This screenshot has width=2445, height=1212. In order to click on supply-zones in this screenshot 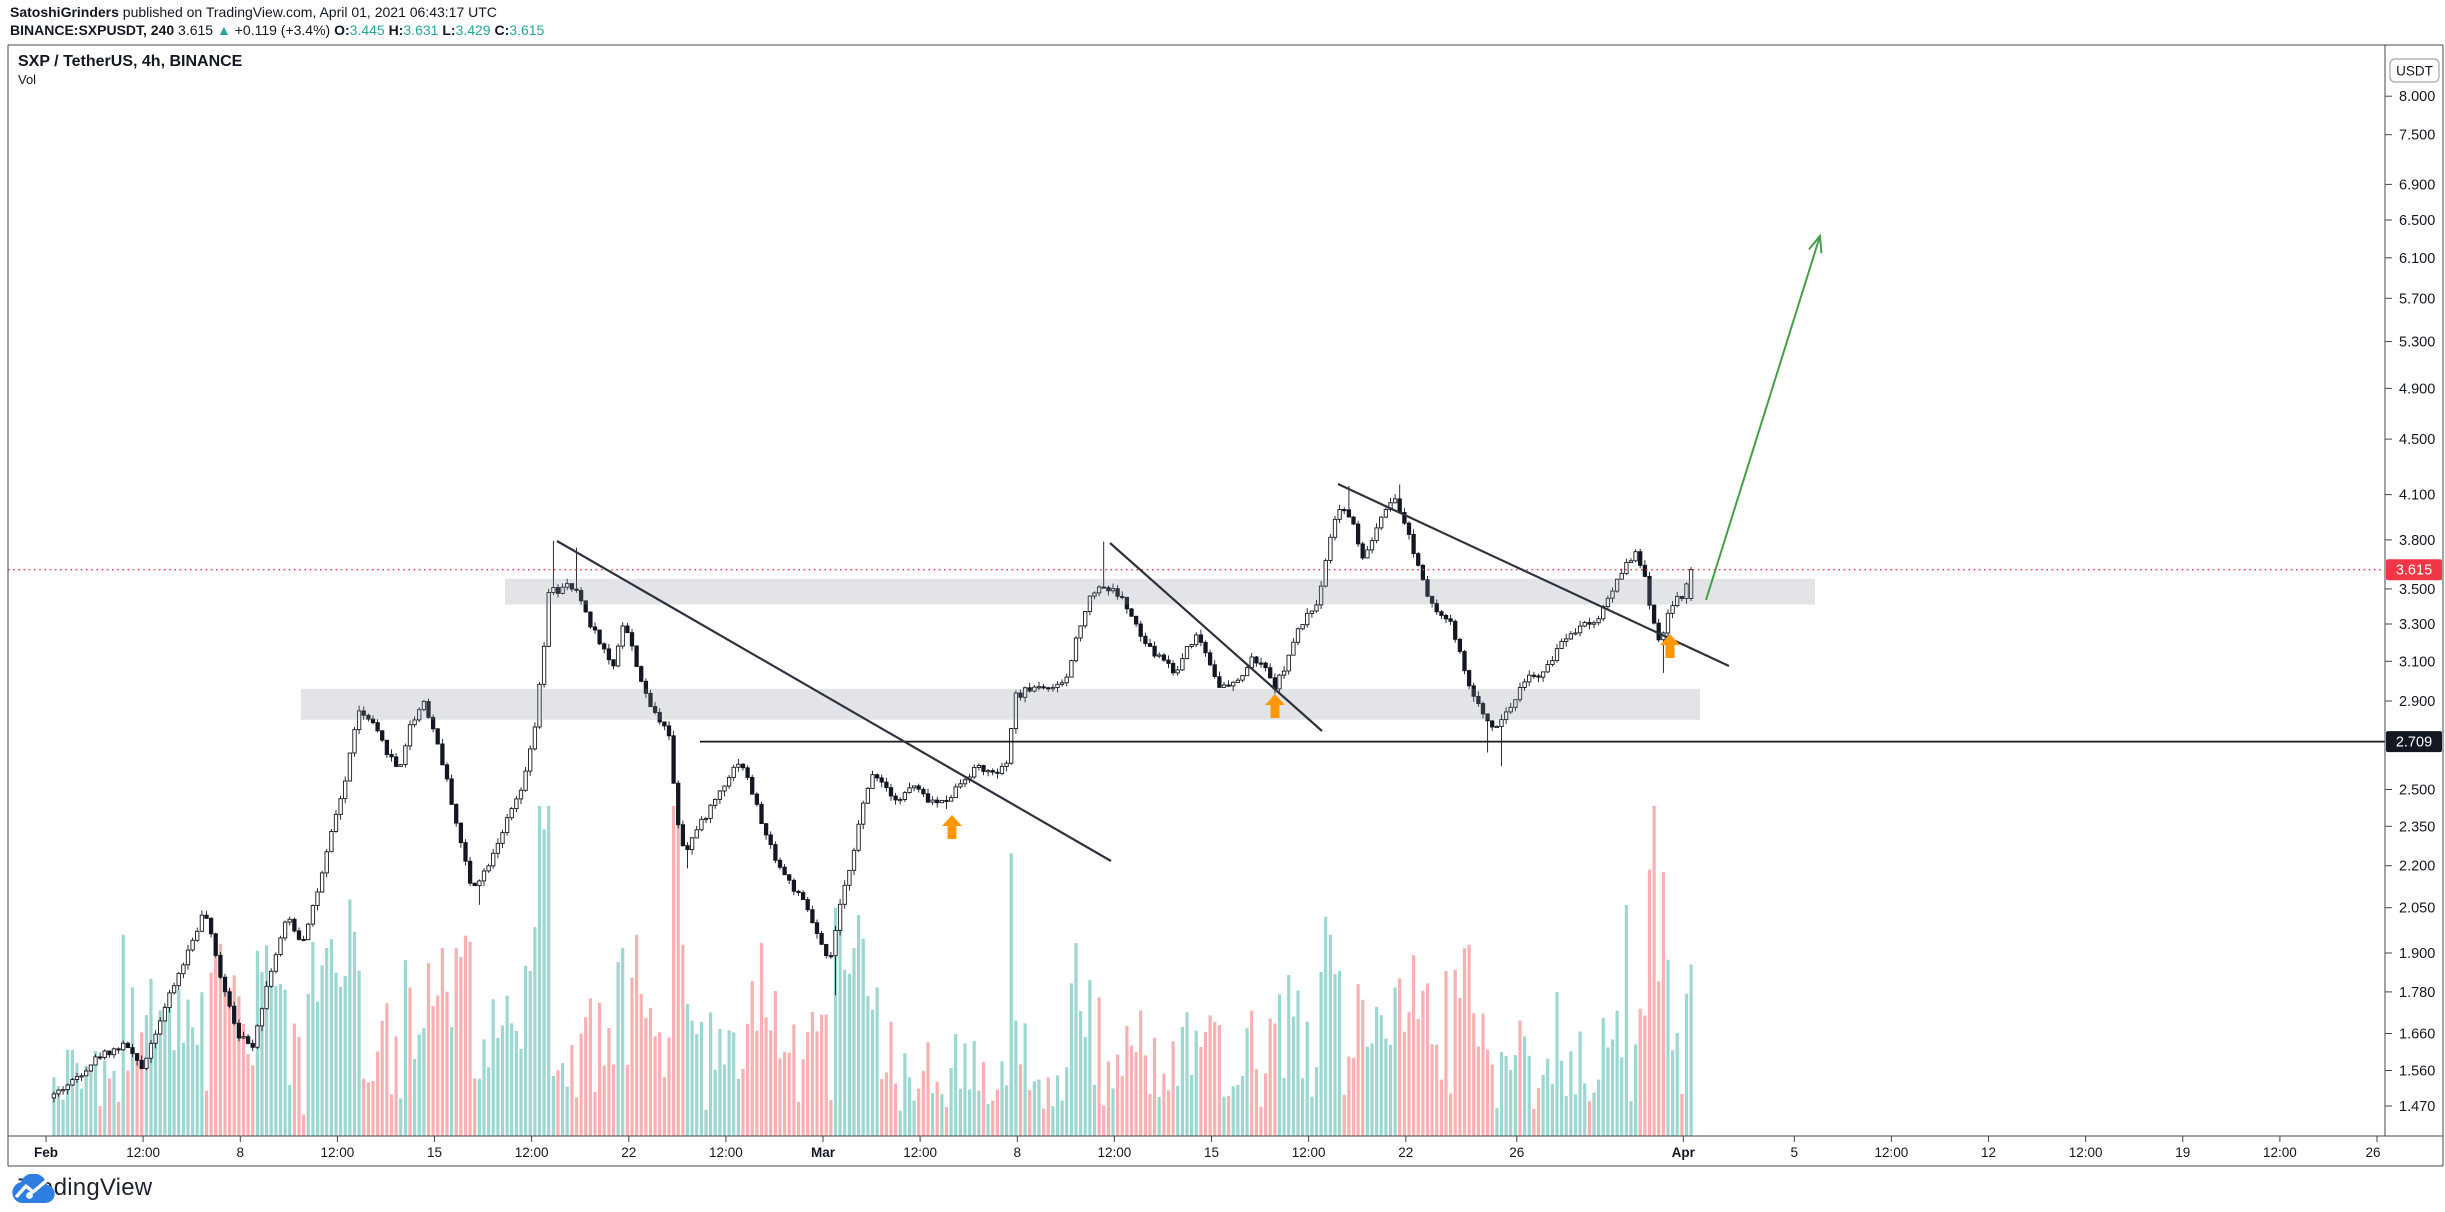, I will do `click(1058, 649)`.